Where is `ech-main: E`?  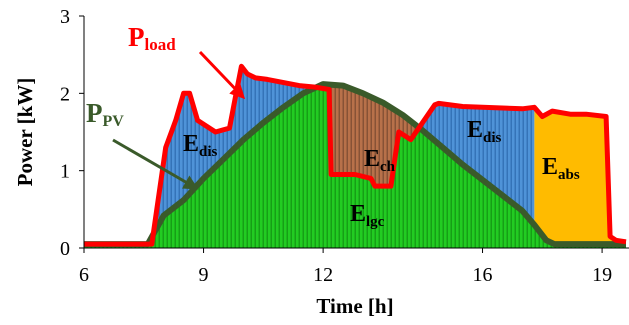
ech-main: E is located at coordinates (372, 159).